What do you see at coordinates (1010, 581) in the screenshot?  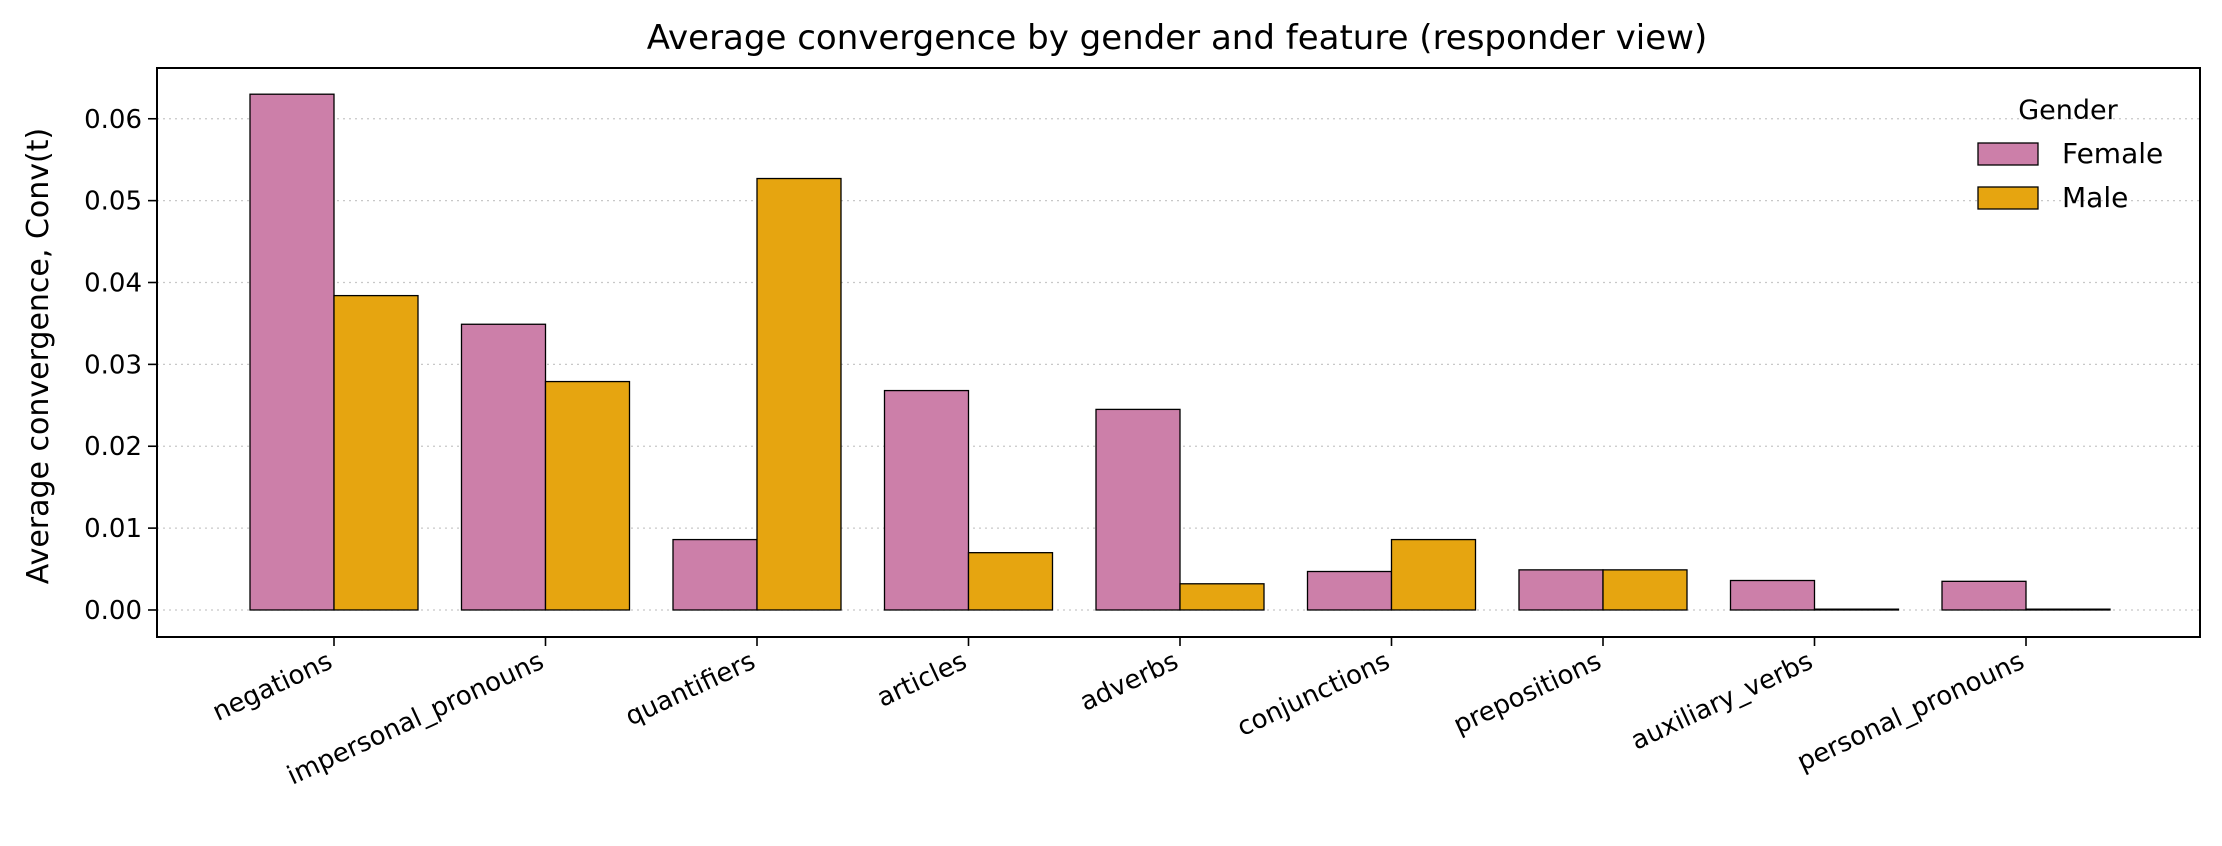 I see `bar-male-articles` at bounding box center [1010, 581].